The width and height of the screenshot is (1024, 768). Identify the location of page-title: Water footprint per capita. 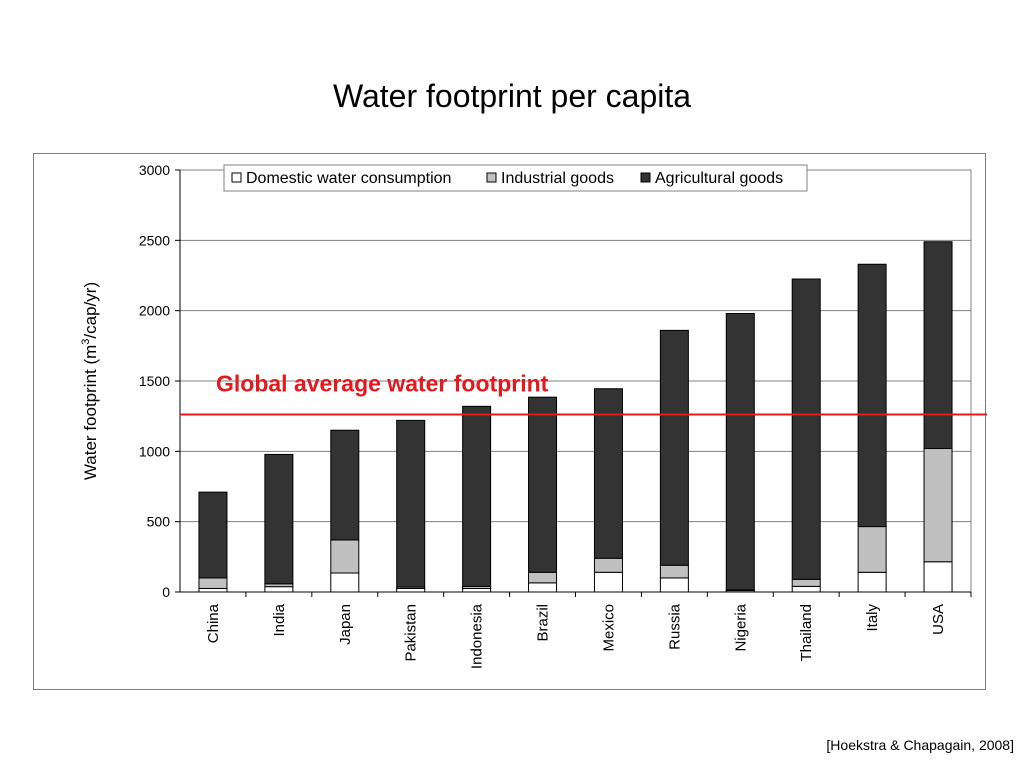
(512, 96).